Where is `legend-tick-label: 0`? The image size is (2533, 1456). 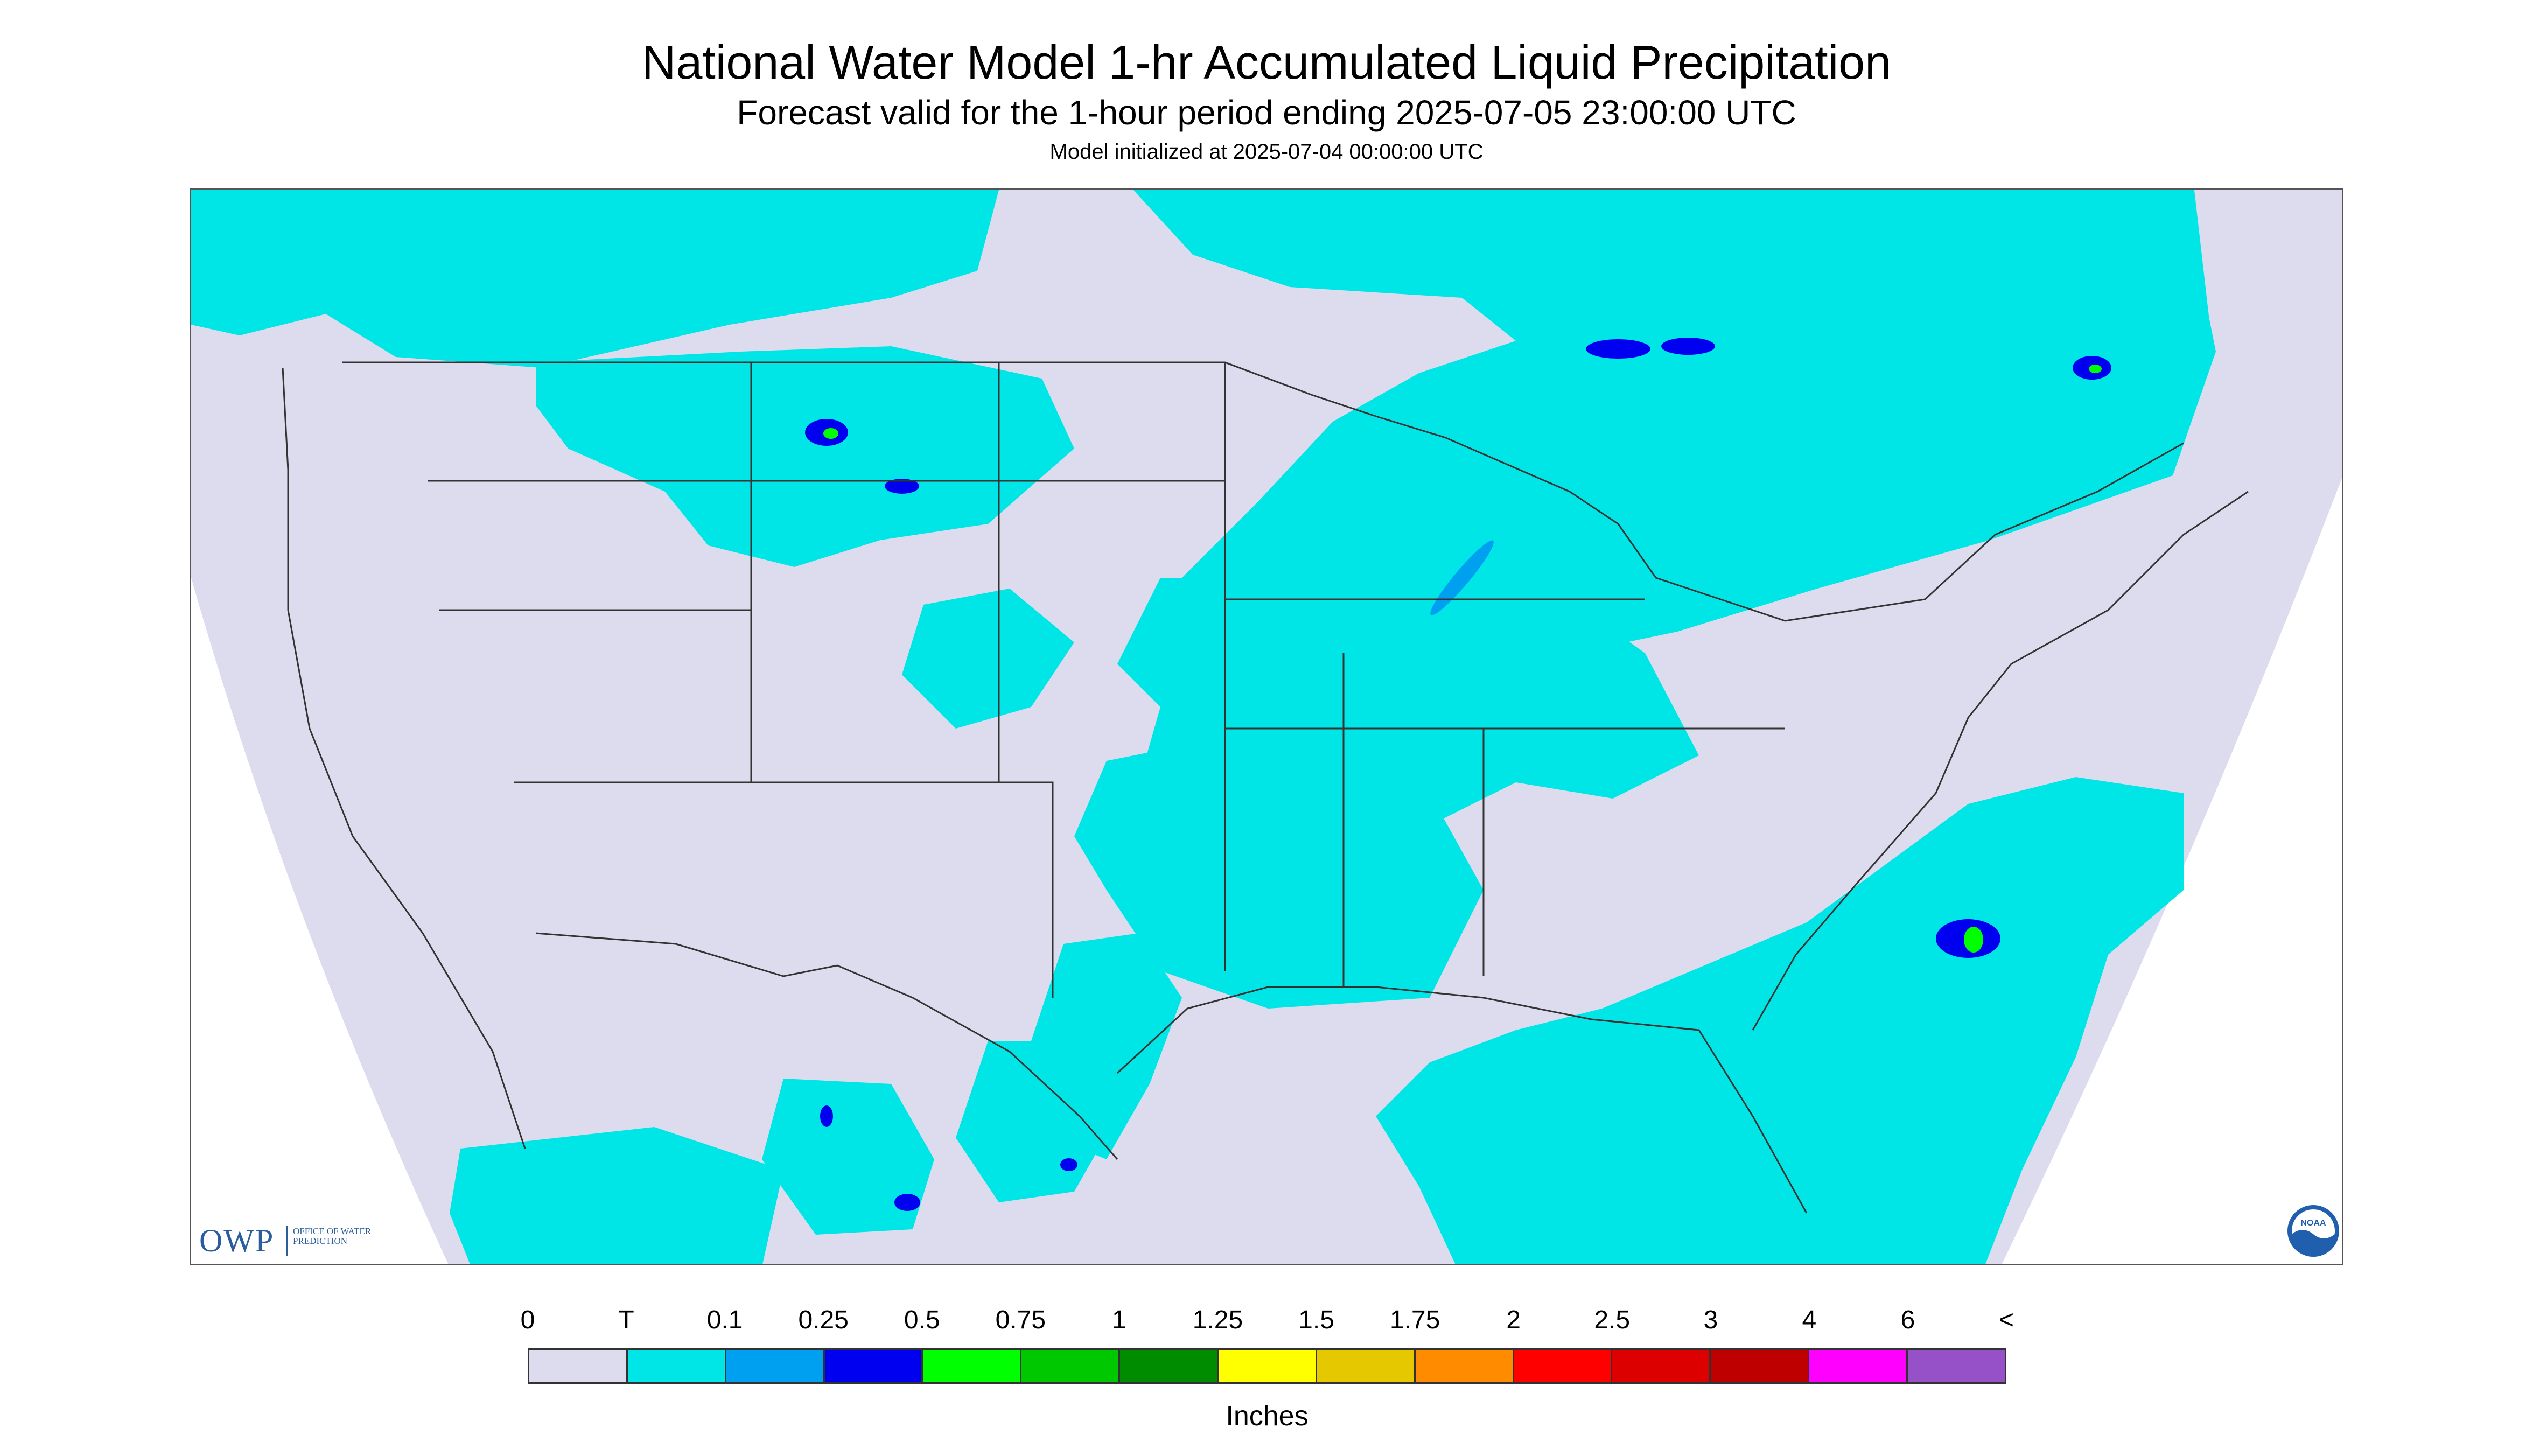
legend-tick-label: 0 is located at coordinates (527, 1320).